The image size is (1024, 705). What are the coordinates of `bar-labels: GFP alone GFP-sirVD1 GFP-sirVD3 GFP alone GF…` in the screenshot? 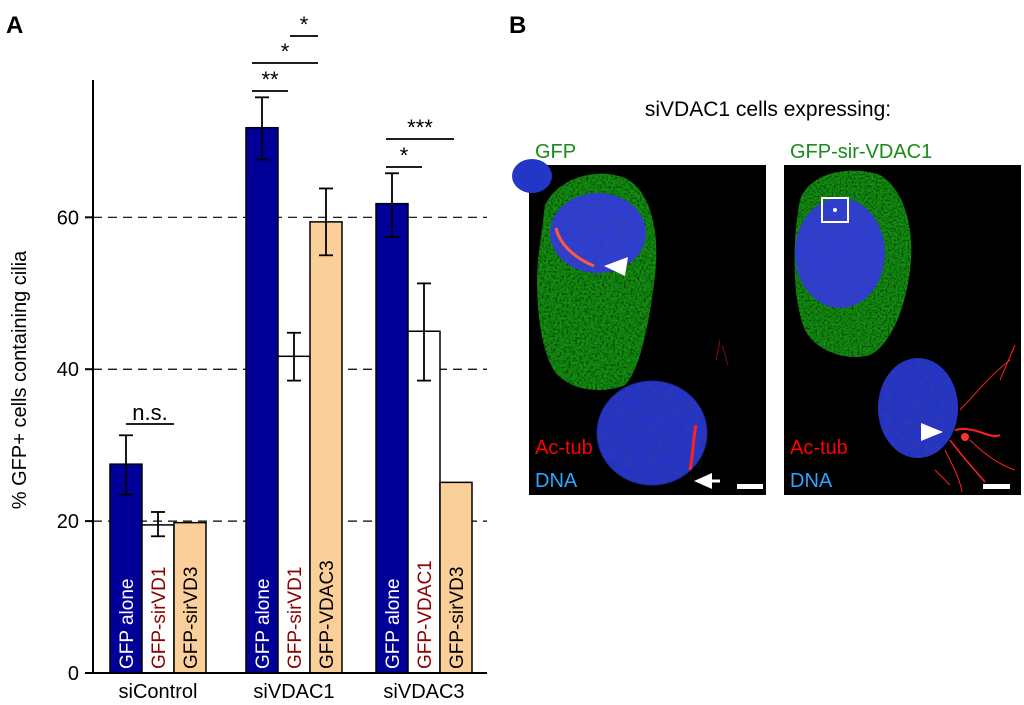 It's located at (292, 614).